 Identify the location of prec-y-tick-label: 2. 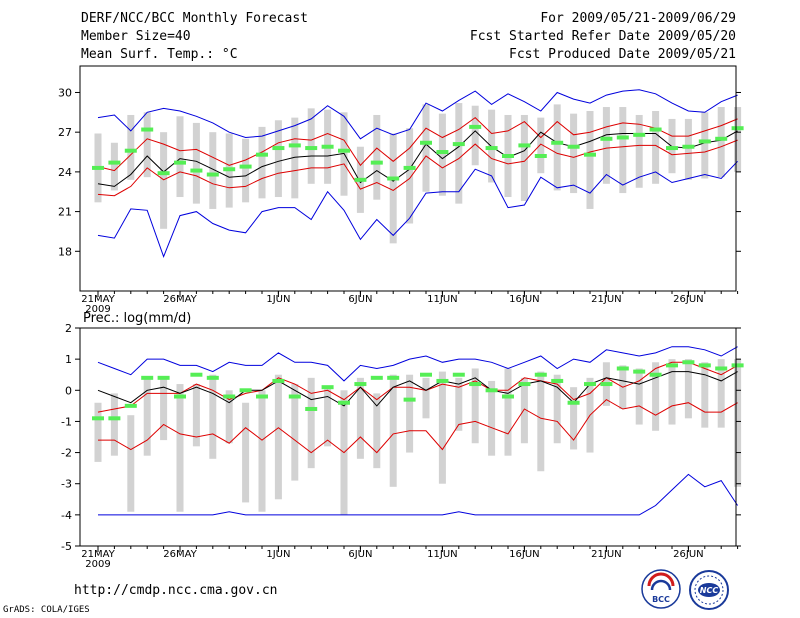
(68, 328).